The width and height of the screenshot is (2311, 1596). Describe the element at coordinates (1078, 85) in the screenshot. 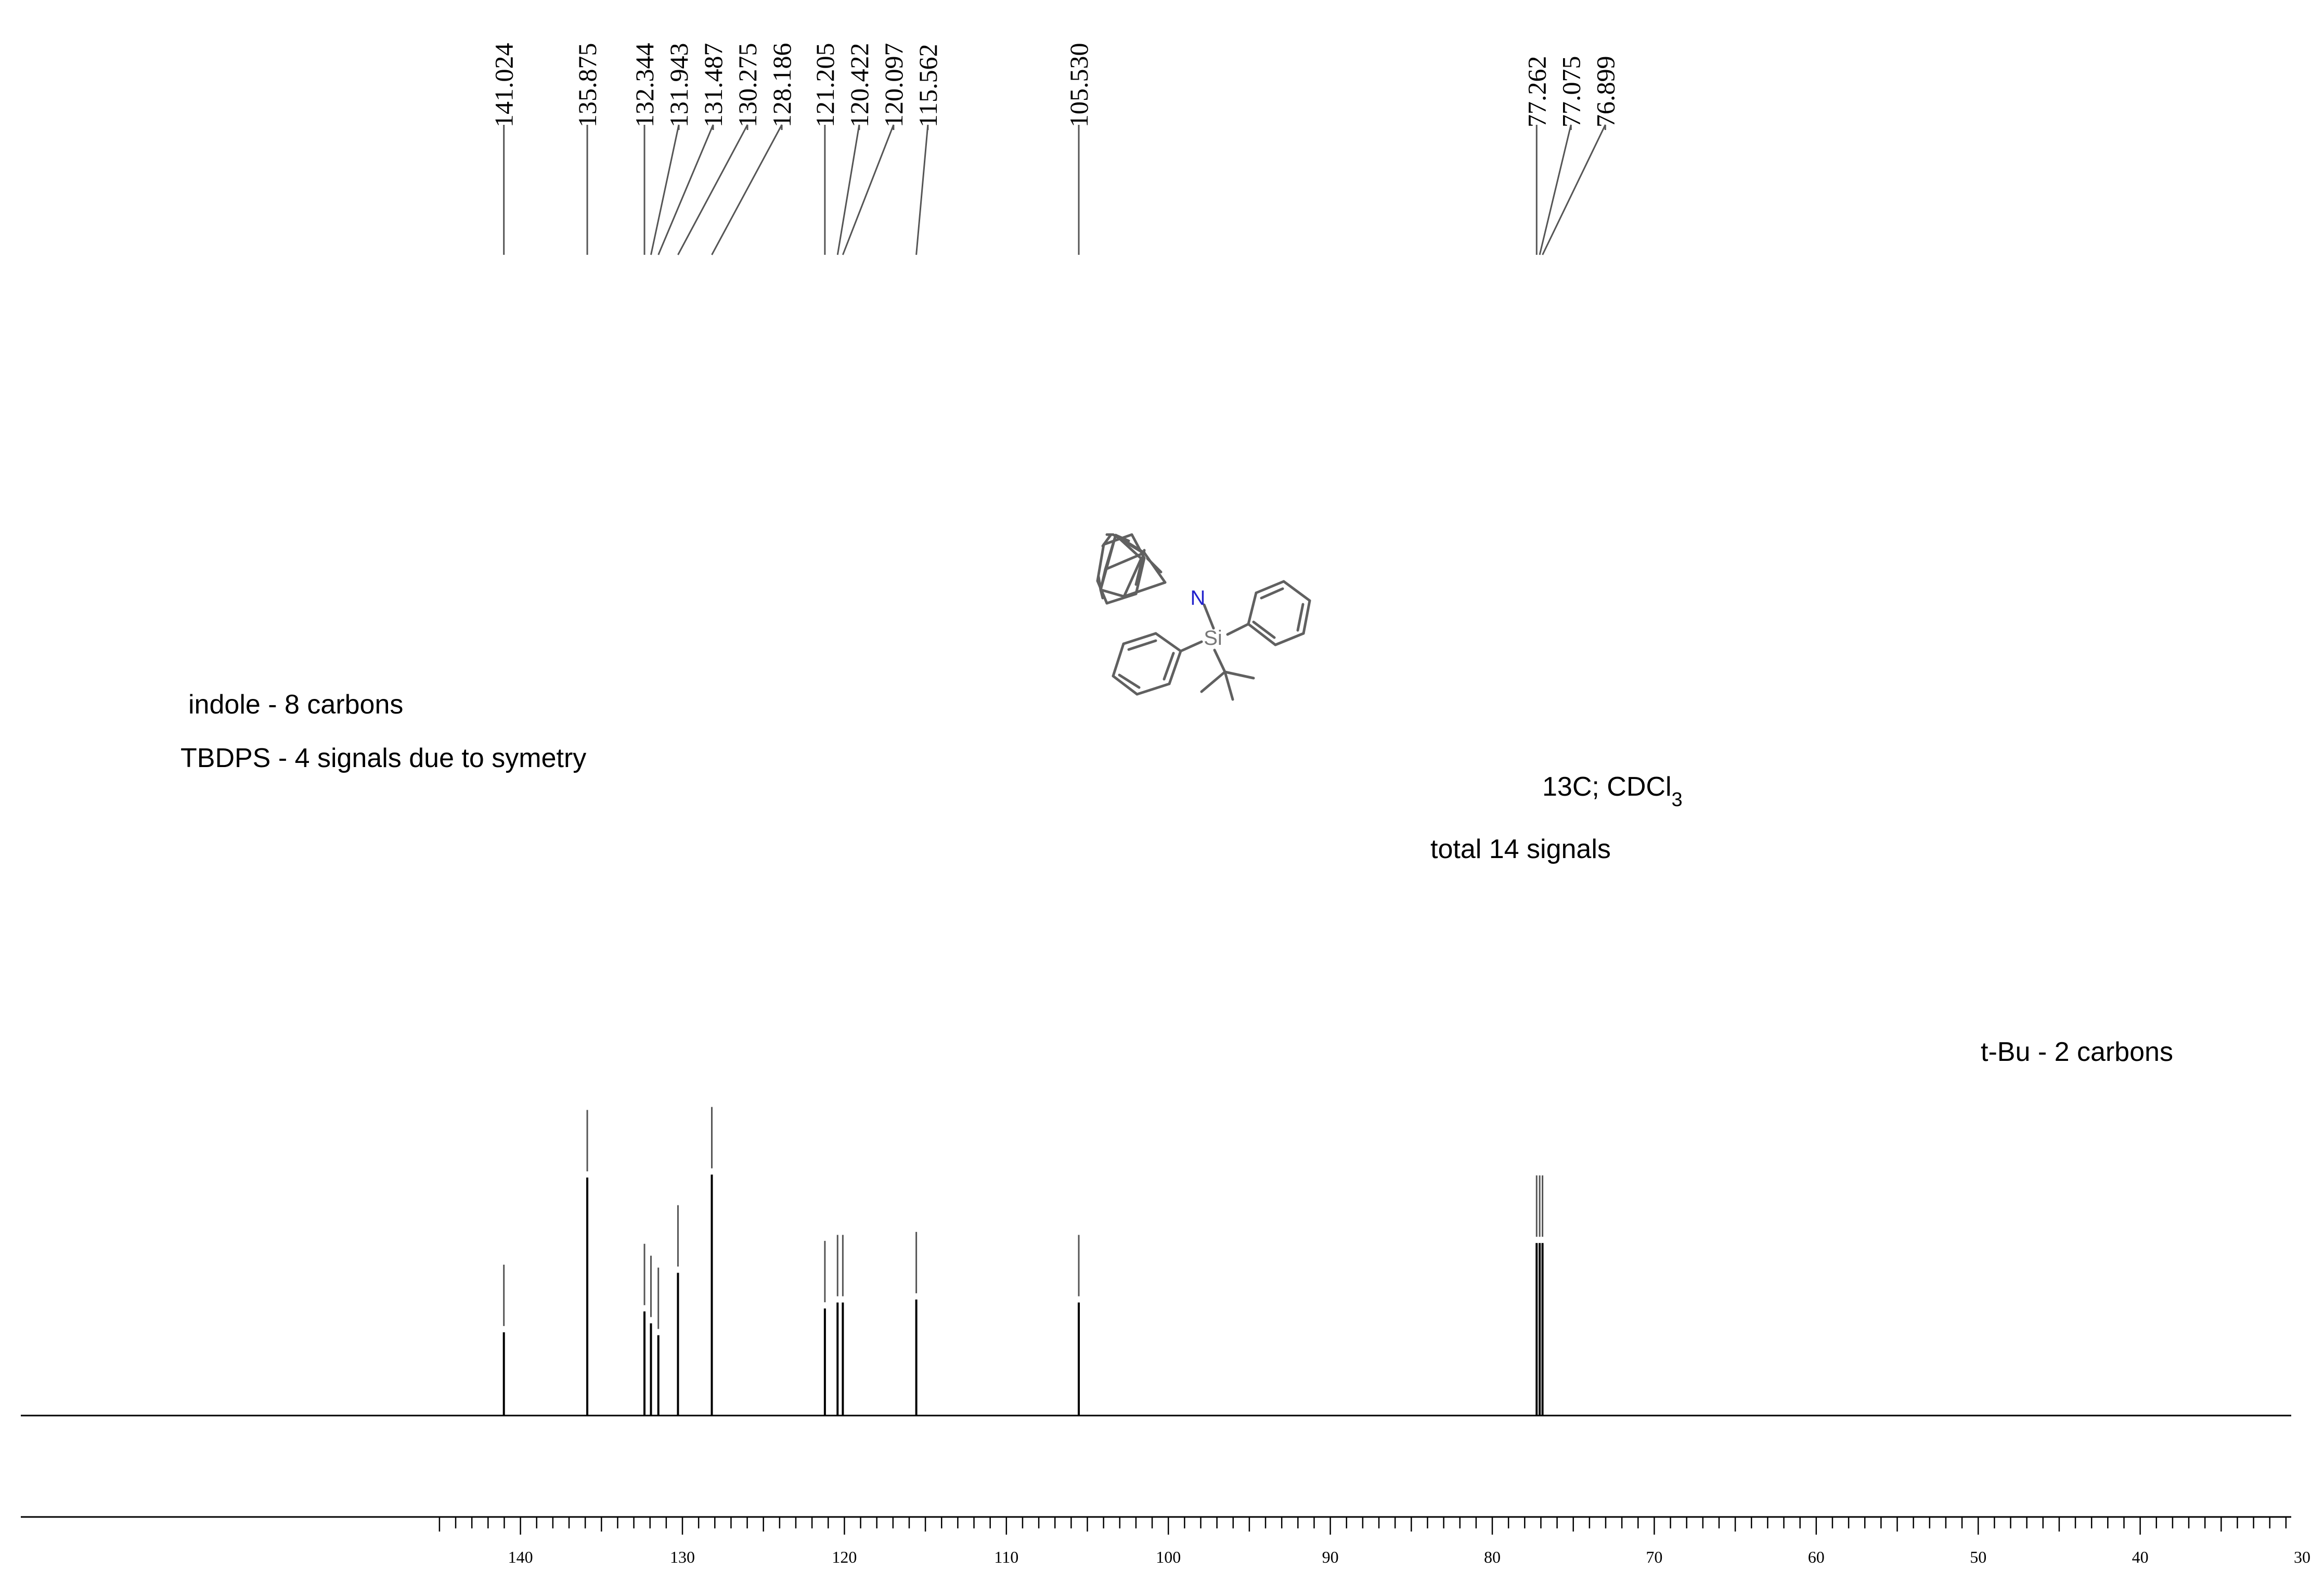

I see `peak-label: 105.530` at that location.